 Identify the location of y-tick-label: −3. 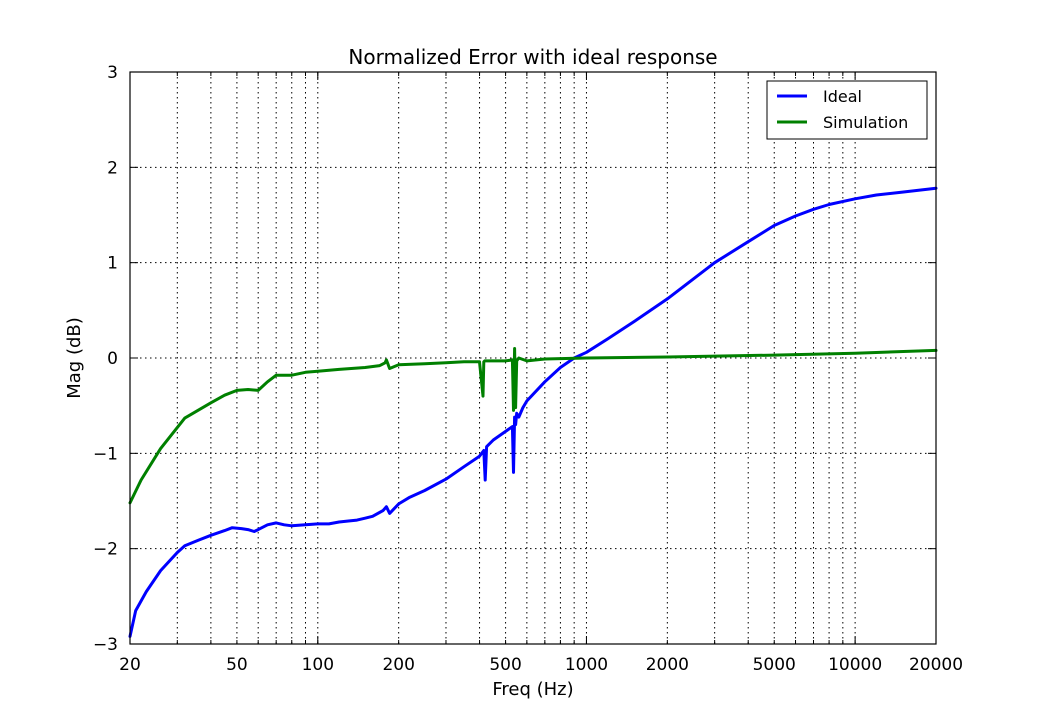
(105, 645).